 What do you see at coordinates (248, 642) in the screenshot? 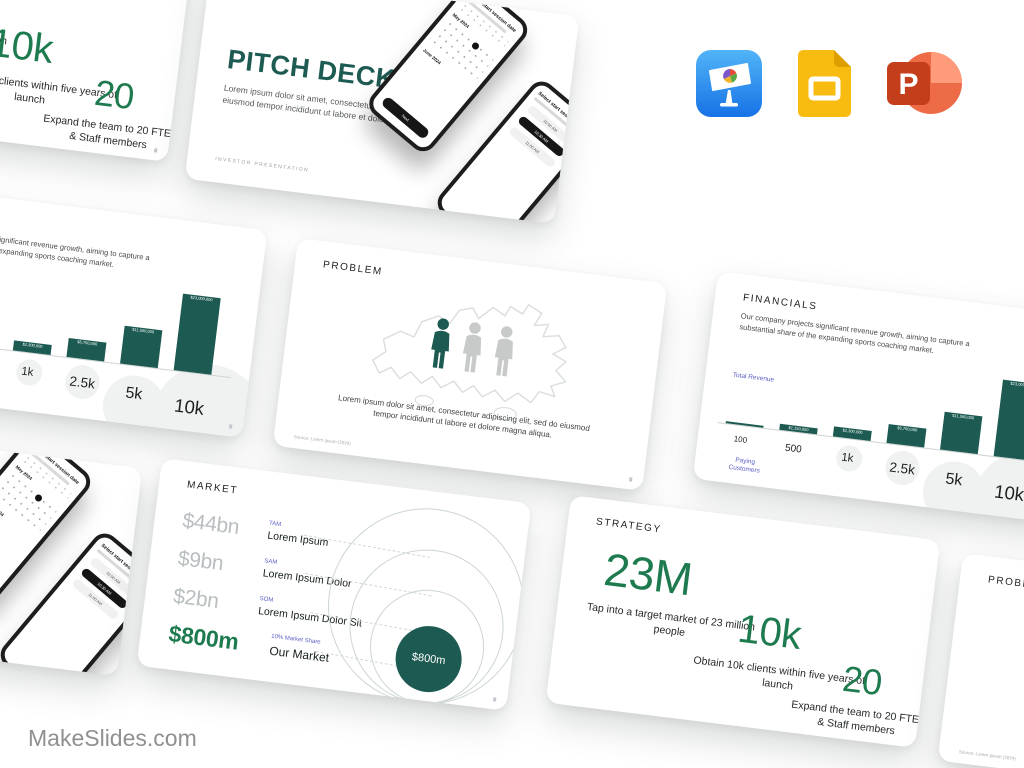
I see `market-row-our-market: $800m 10% Market Share Our Market` at bounding box center [248, 642].